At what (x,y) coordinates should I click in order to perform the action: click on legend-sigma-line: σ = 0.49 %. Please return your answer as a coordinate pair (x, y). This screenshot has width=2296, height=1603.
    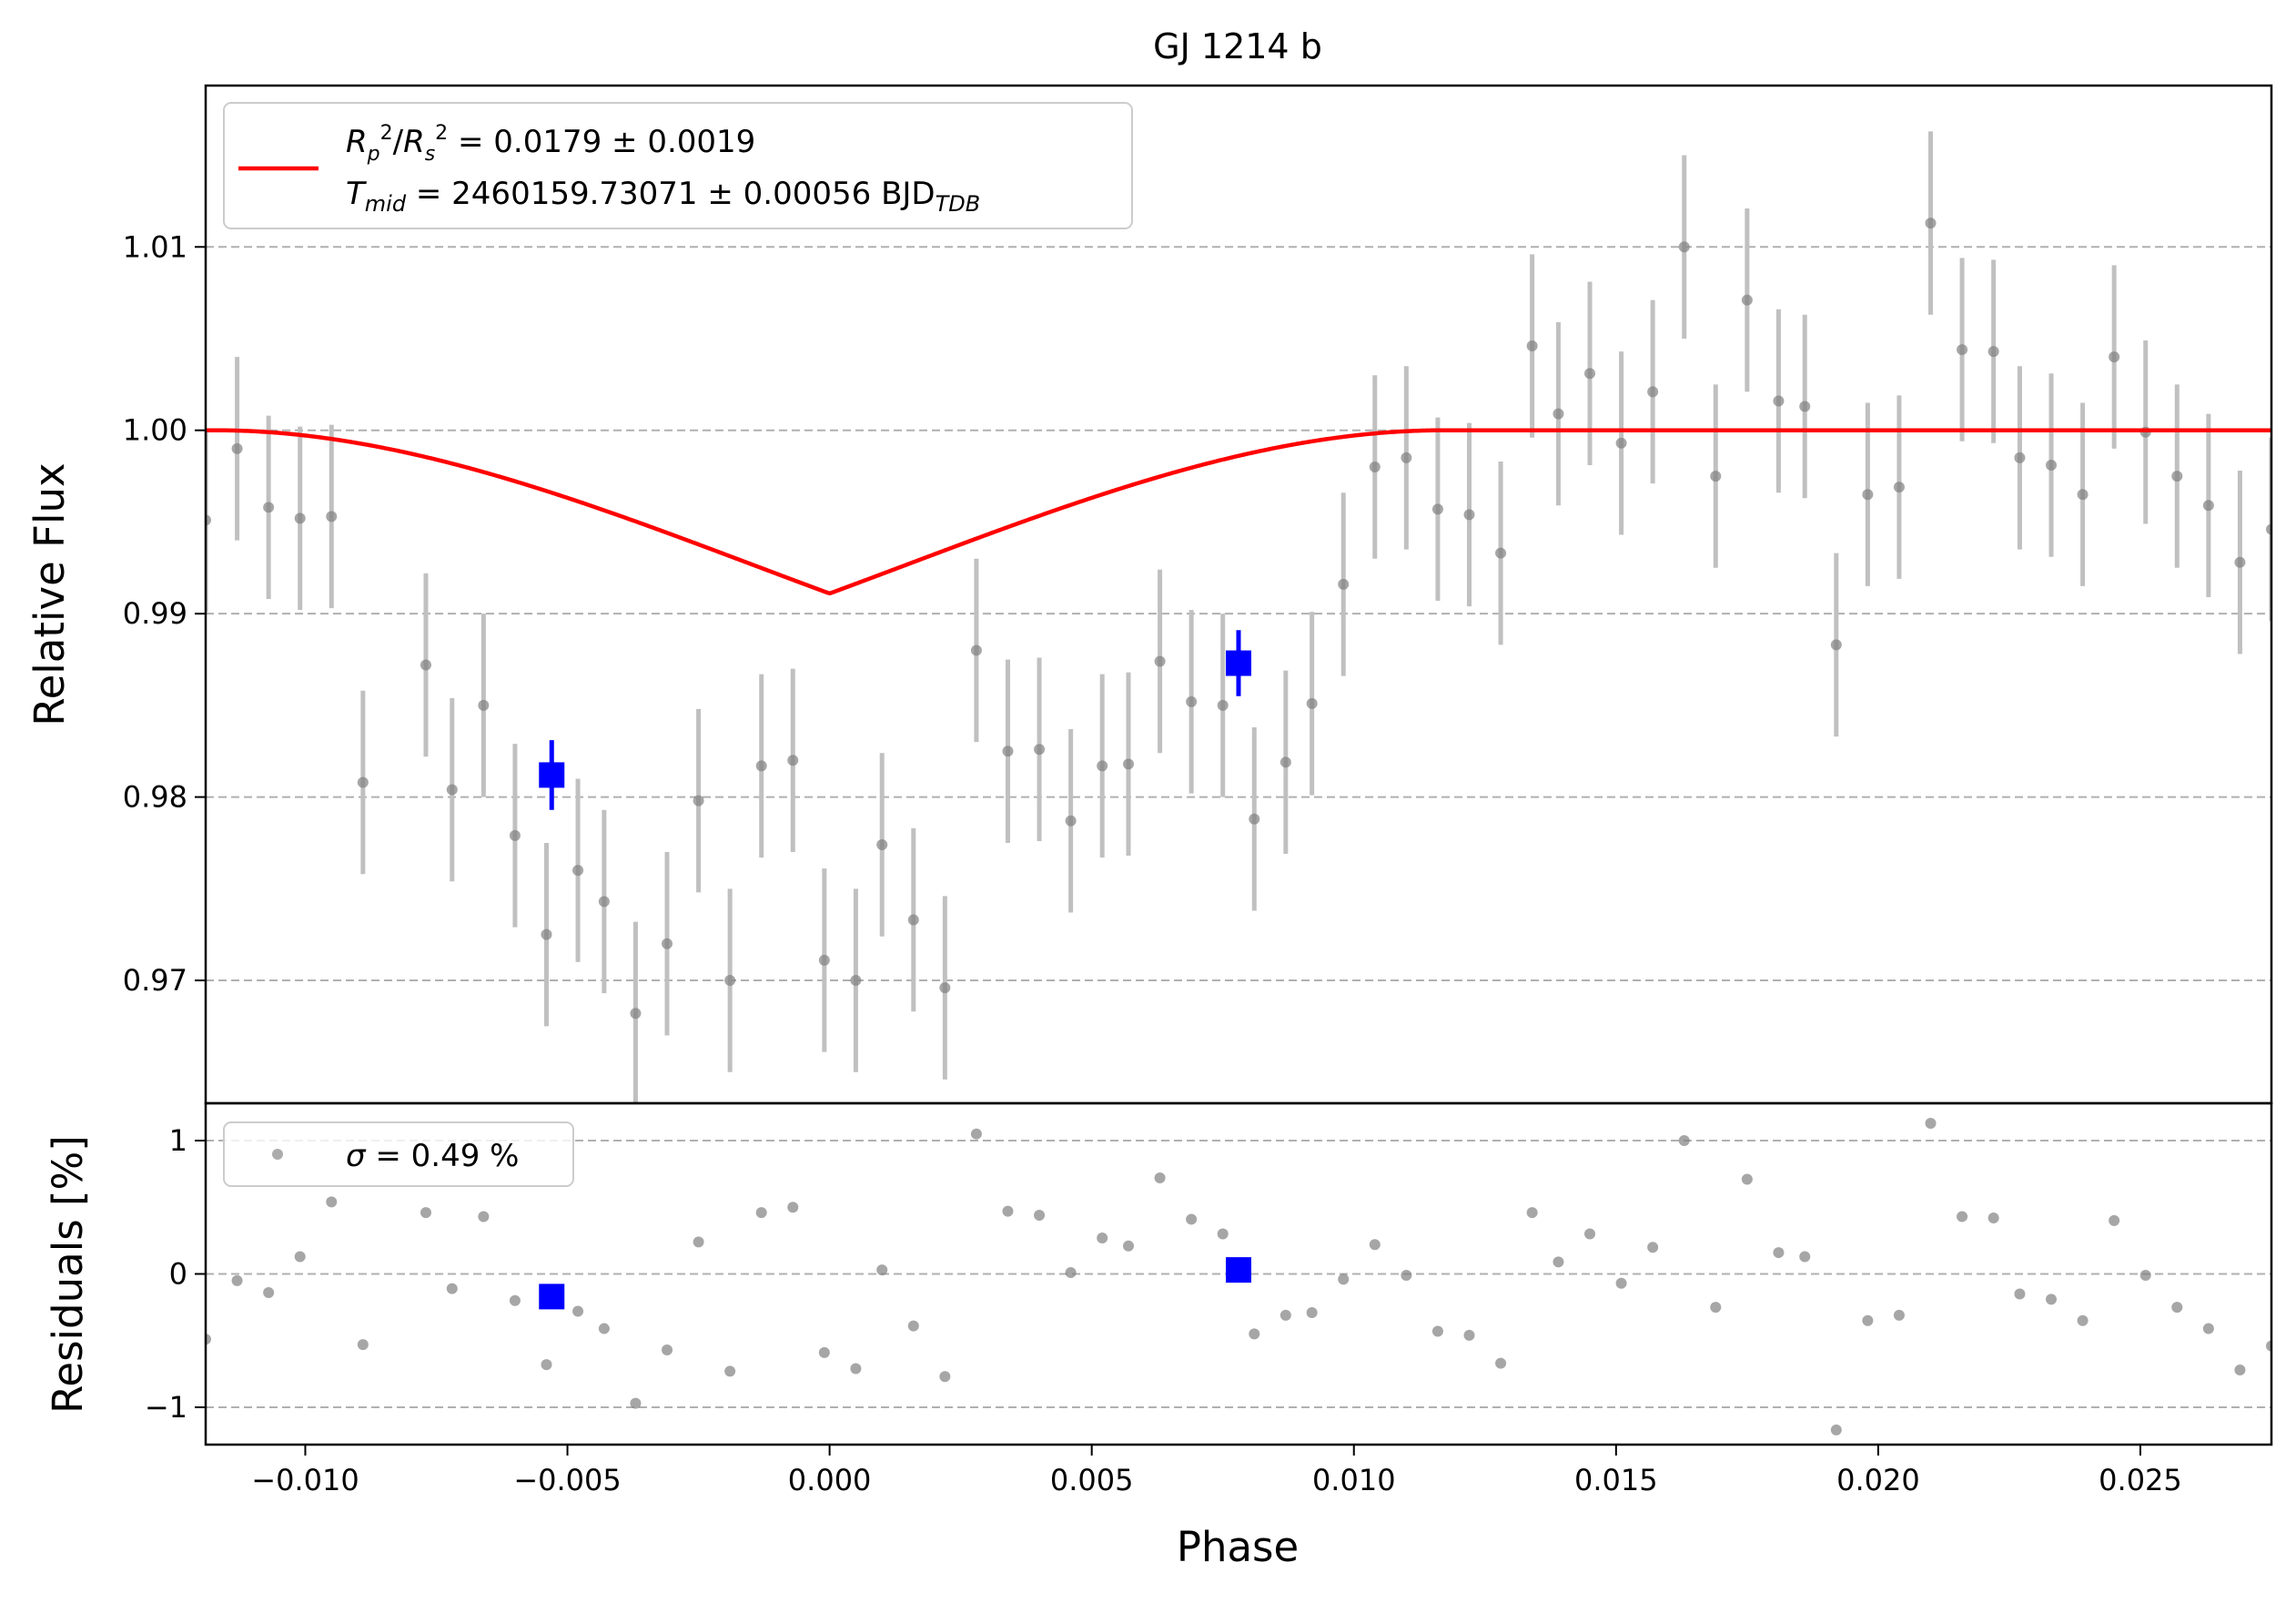
    Looking at the image, I should click on (433, 1156).